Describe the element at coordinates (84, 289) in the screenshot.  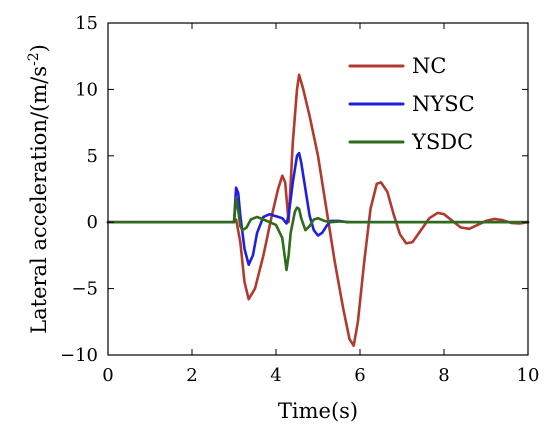
I see `y-tick-label: −5` at that location.